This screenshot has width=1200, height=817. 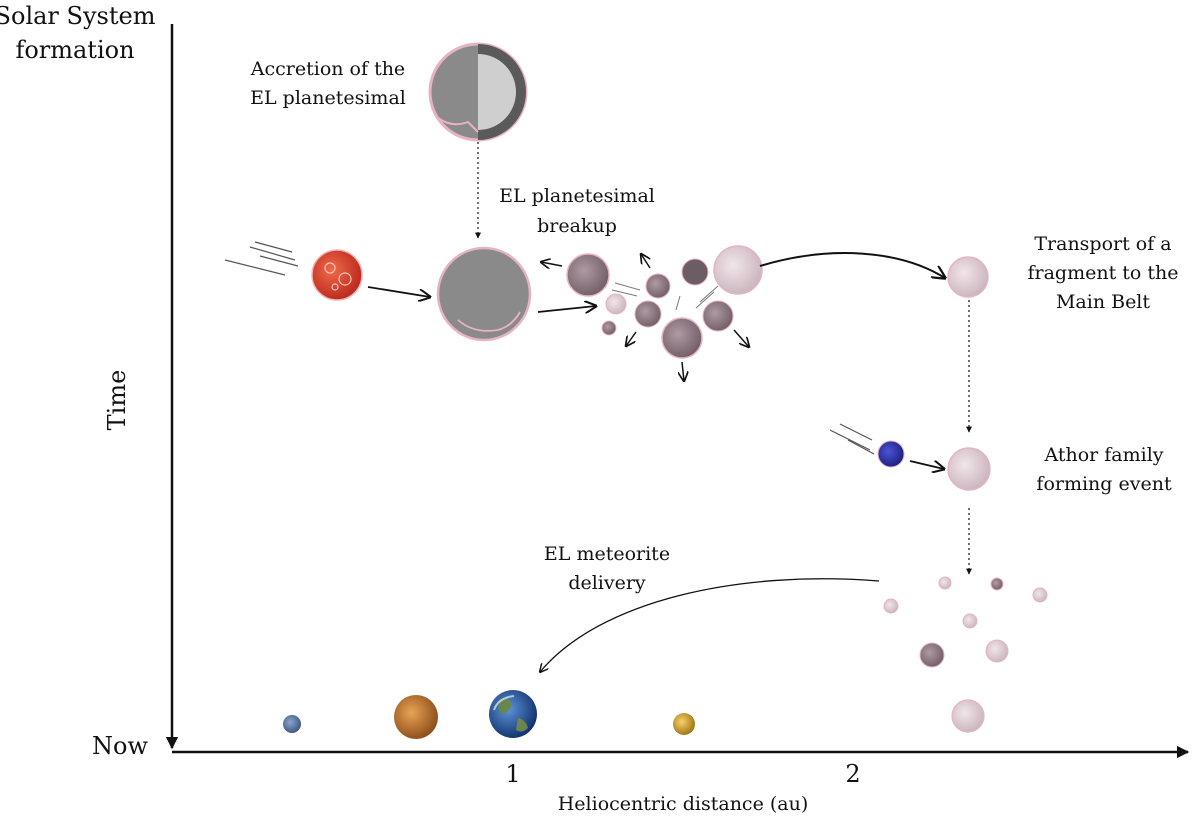 I want to click on axis-now-label: Now, so click(x=120, y=746).